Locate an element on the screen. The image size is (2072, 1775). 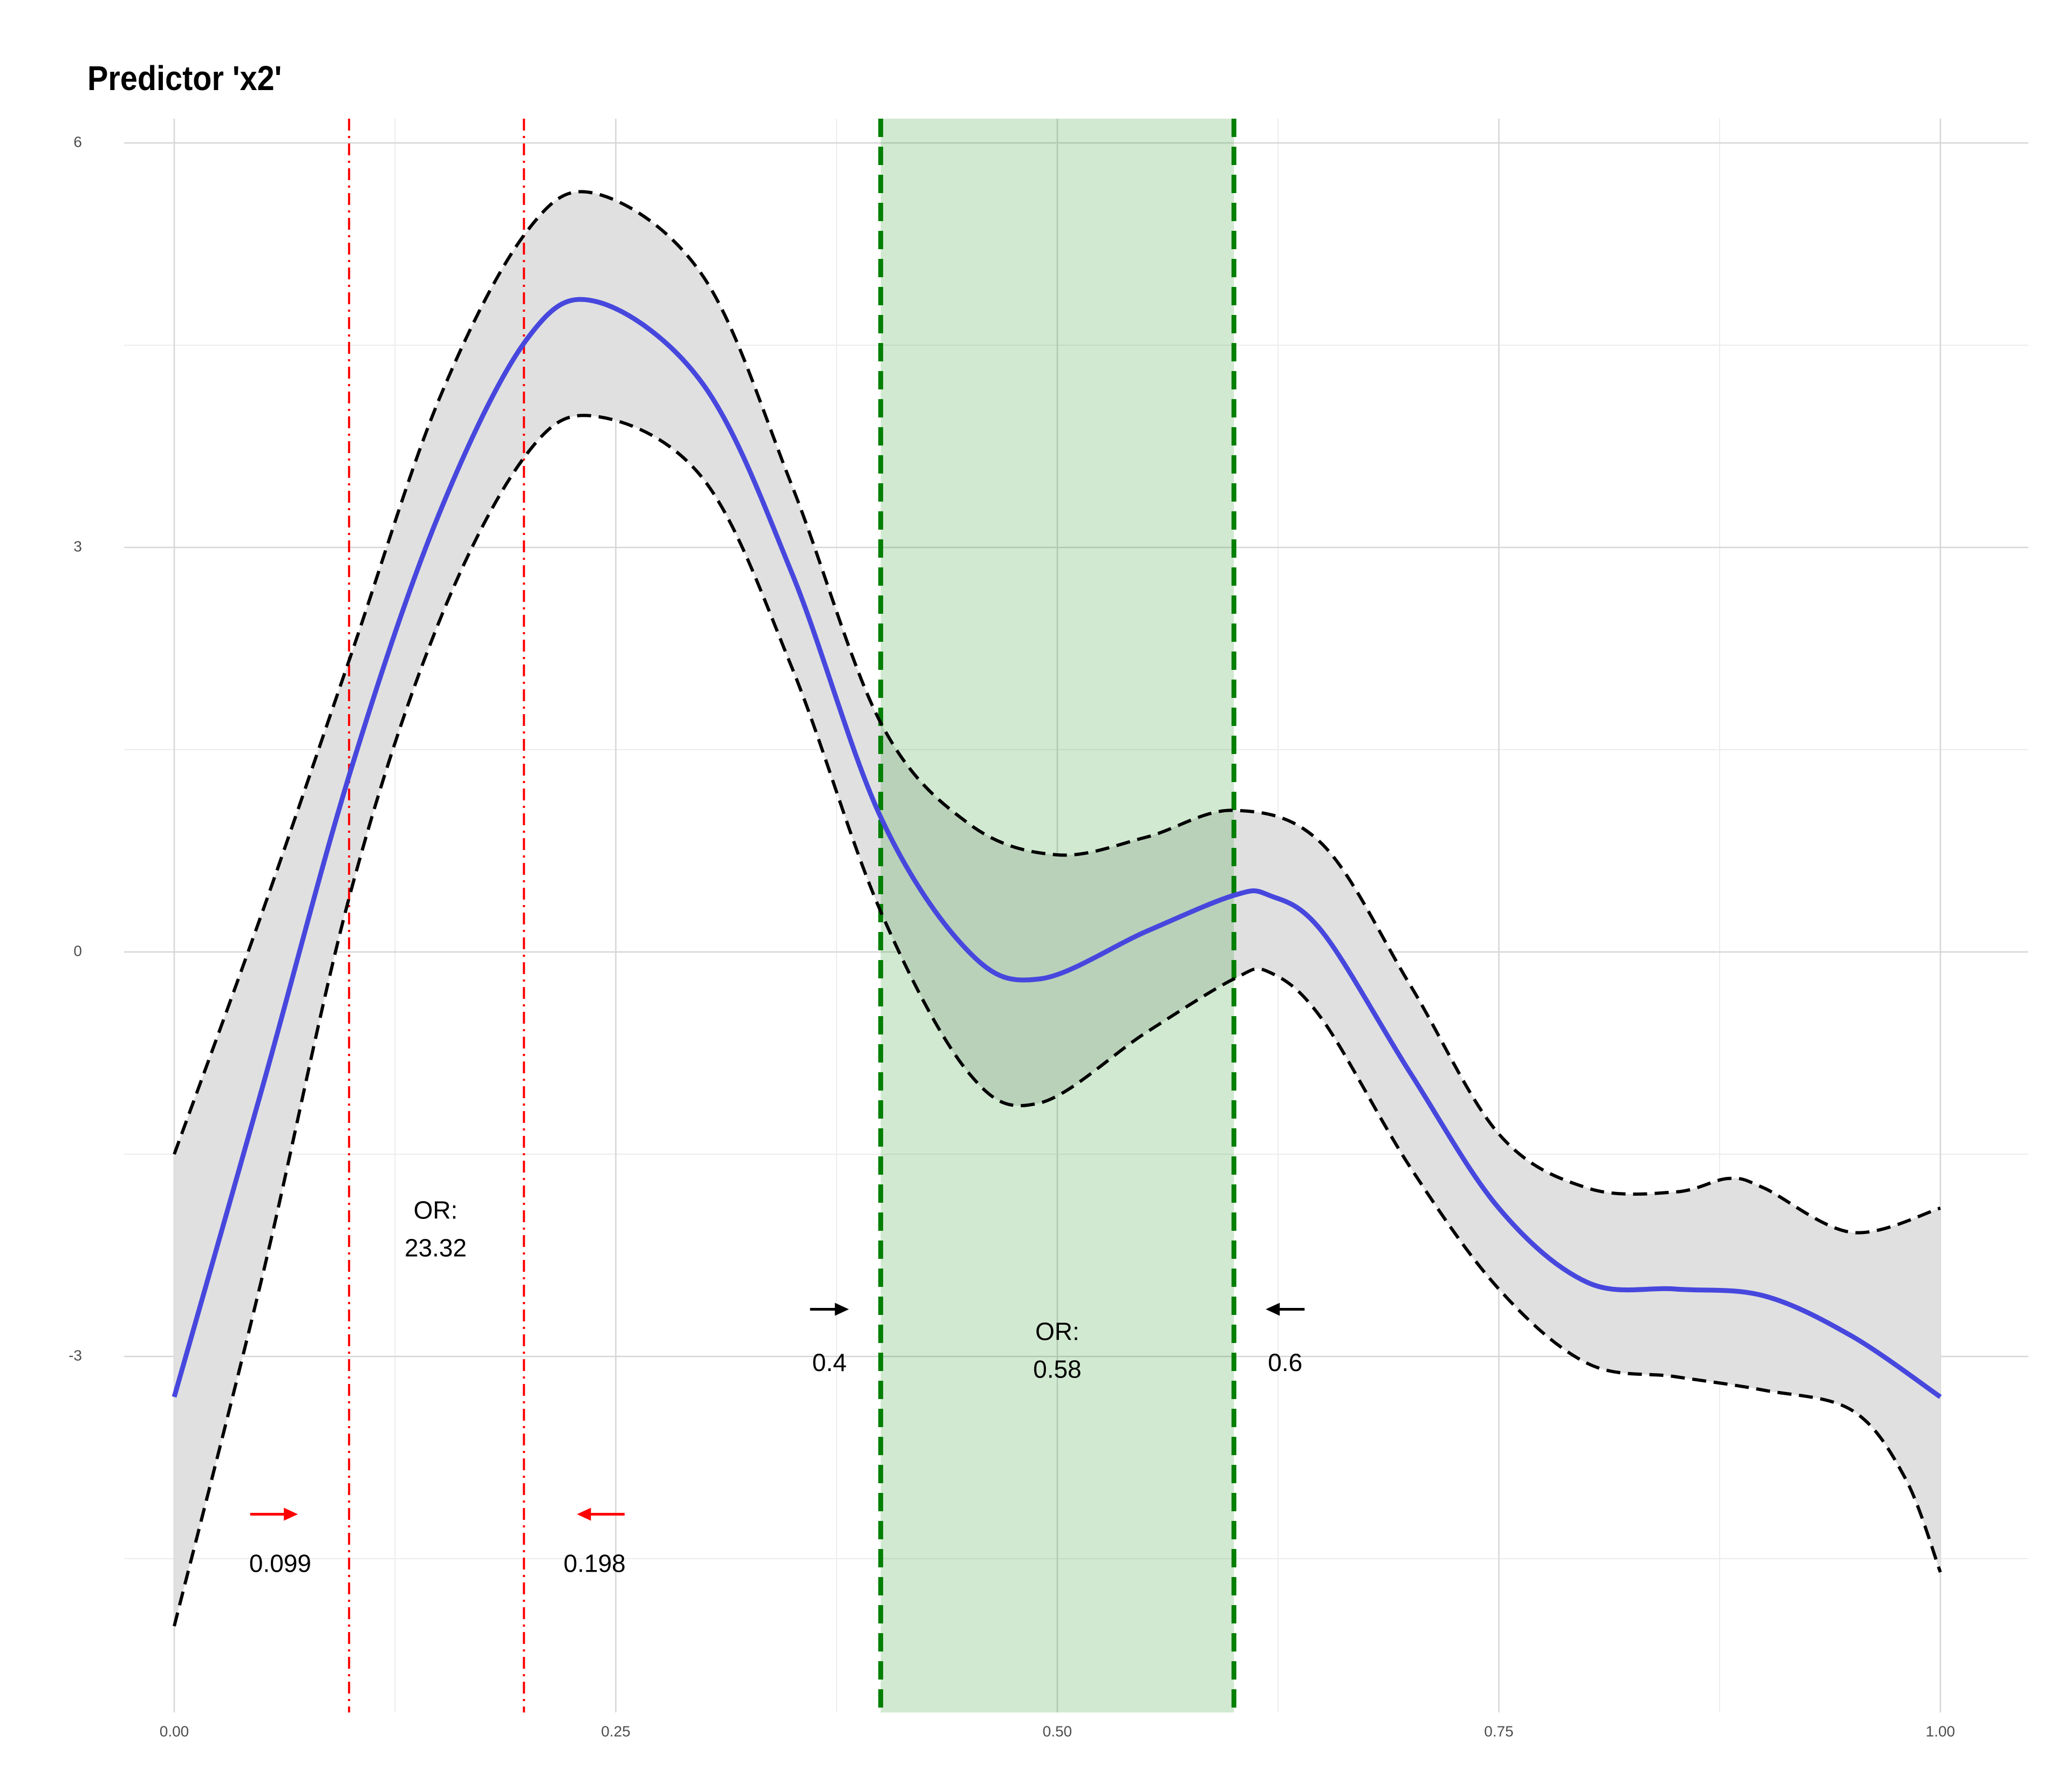
arrow-left-black-head is located at coordinates (1273, 1309).